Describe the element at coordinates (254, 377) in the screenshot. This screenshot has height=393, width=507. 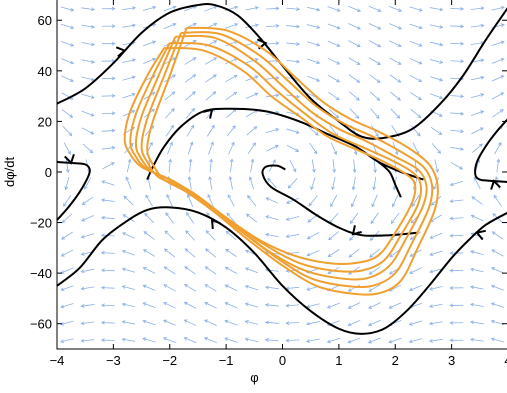
I see `x-axis-label: φ` at that location.